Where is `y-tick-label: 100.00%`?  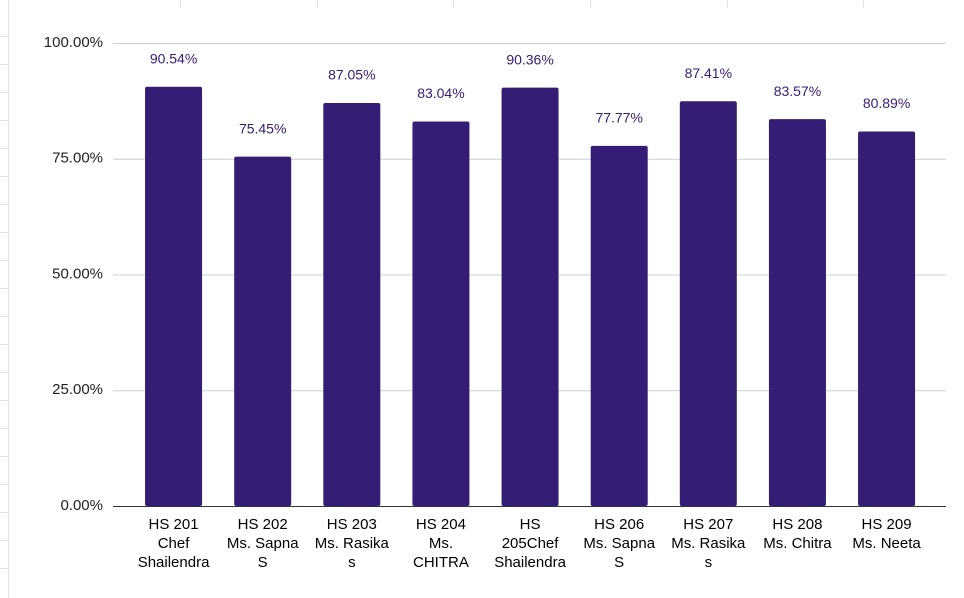 y-tick-label: 100.00% is located at coordinates (73, 42).